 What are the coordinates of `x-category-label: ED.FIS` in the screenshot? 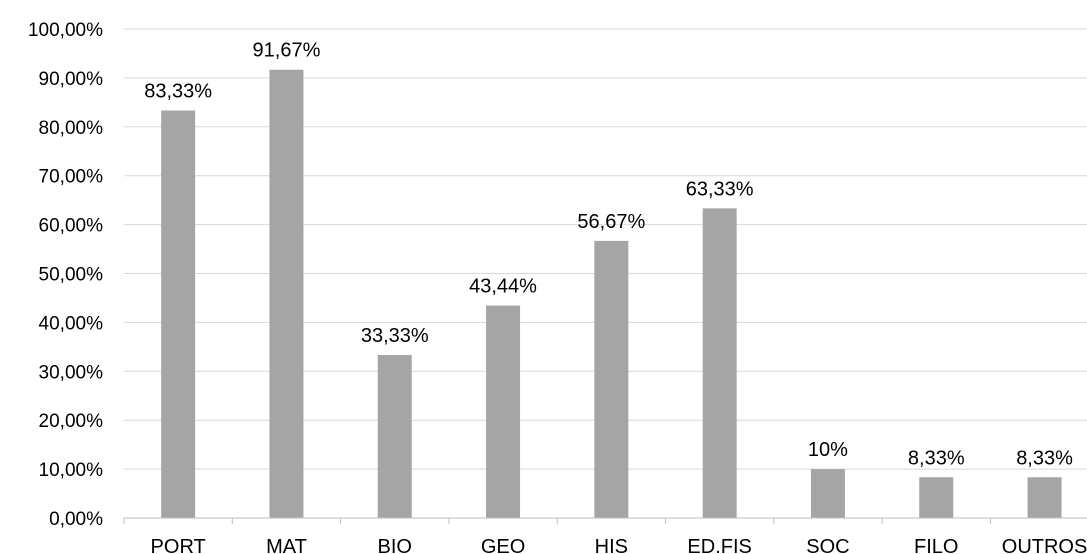 It's located at (719, 545).